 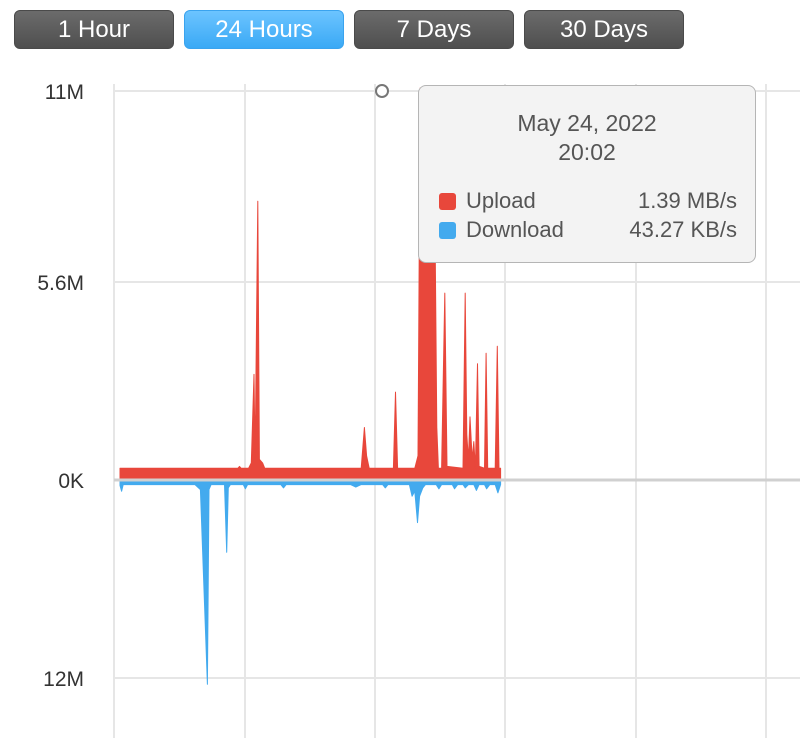 I want to click on tooltip-time: 20:02, so click(x=587, y=152).